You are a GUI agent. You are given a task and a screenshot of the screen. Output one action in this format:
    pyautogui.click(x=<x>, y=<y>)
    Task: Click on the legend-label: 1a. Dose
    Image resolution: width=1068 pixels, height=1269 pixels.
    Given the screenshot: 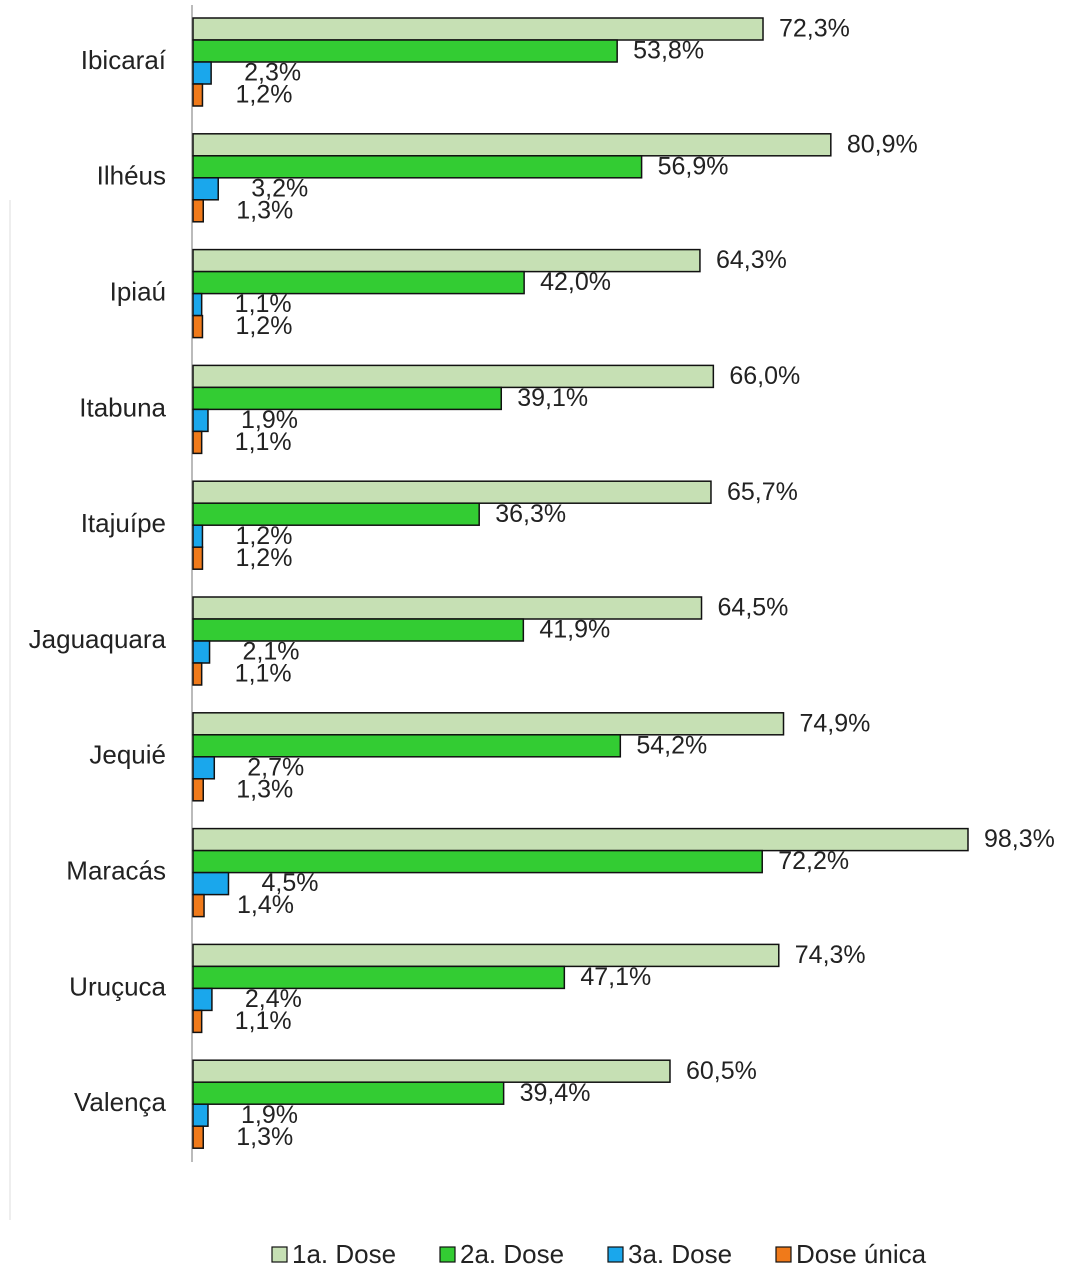 What is the action you would take?
    pyautogui.click(x=344, y=1254)
    